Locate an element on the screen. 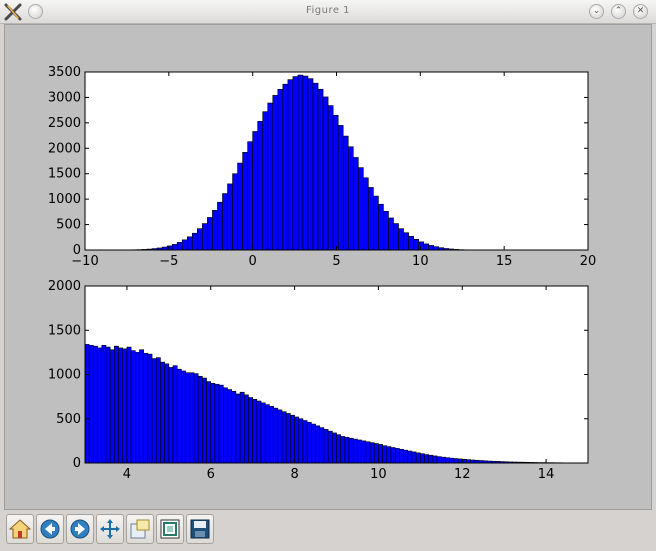 The height and width of the screenshot is (551, 656). x-tick-label: 15 is located at coordinates (504, 261).